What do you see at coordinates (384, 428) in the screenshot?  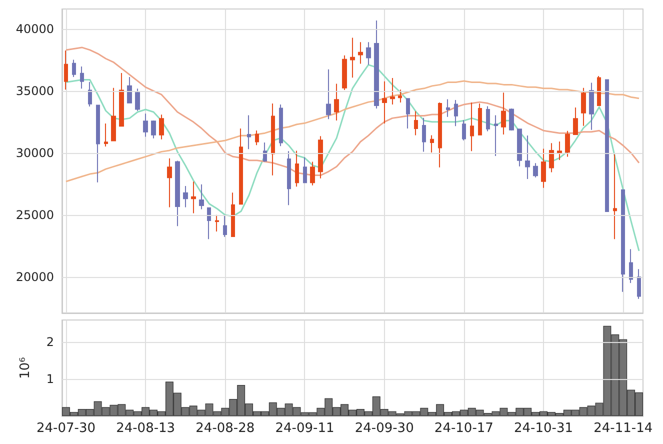 I see `x-tick-label: 24-09-30` at bounding box center [384, 428].